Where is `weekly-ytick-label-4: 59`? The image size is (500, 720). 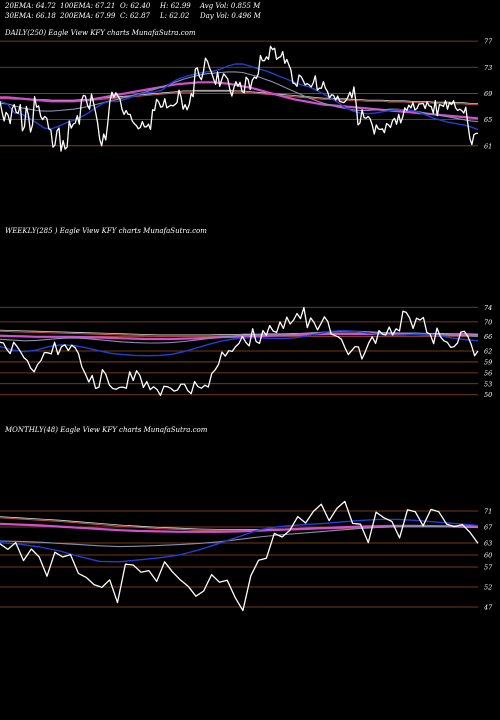
weekly-ytick-label-4: 59 is located at coordinates (488, 362).